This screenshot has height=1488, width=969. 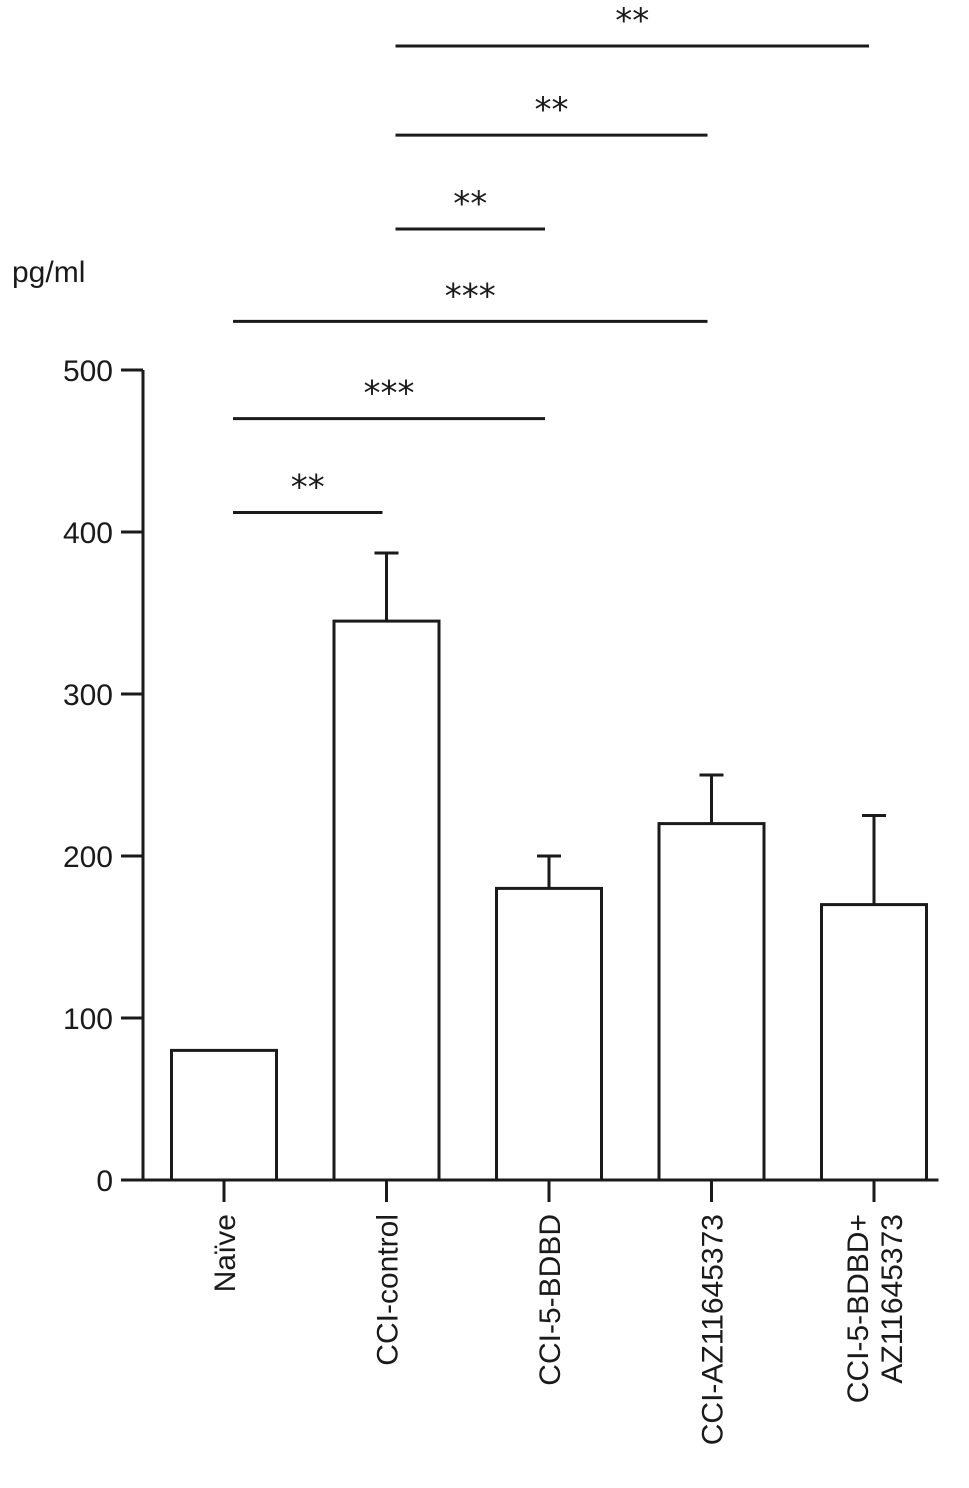 I want to click on y-tick-label: 400, so click(x=88, y=533).